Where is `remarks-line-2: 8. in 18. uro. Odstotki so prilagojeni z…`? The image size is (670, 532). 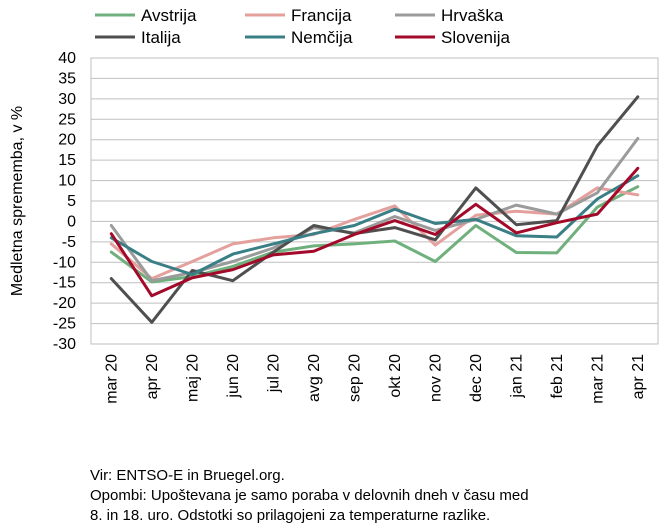 remarks-line-2: 8. in 18. uro. Odstotki so prilagojeni z… is located at coordinates (290, 515).